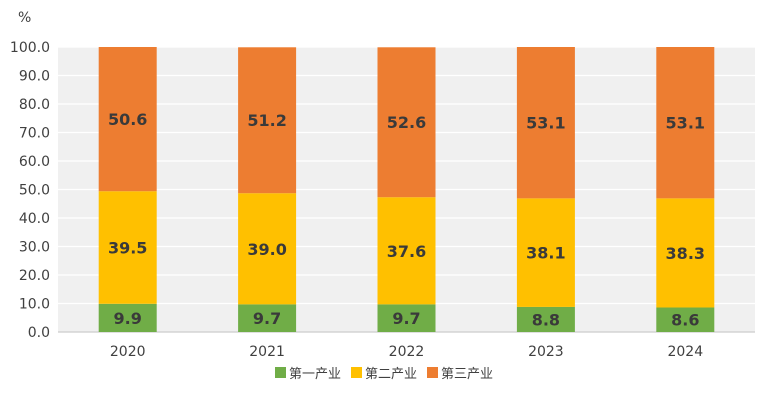  I want to click on x-tick-label: 2020, so click(128, 352).